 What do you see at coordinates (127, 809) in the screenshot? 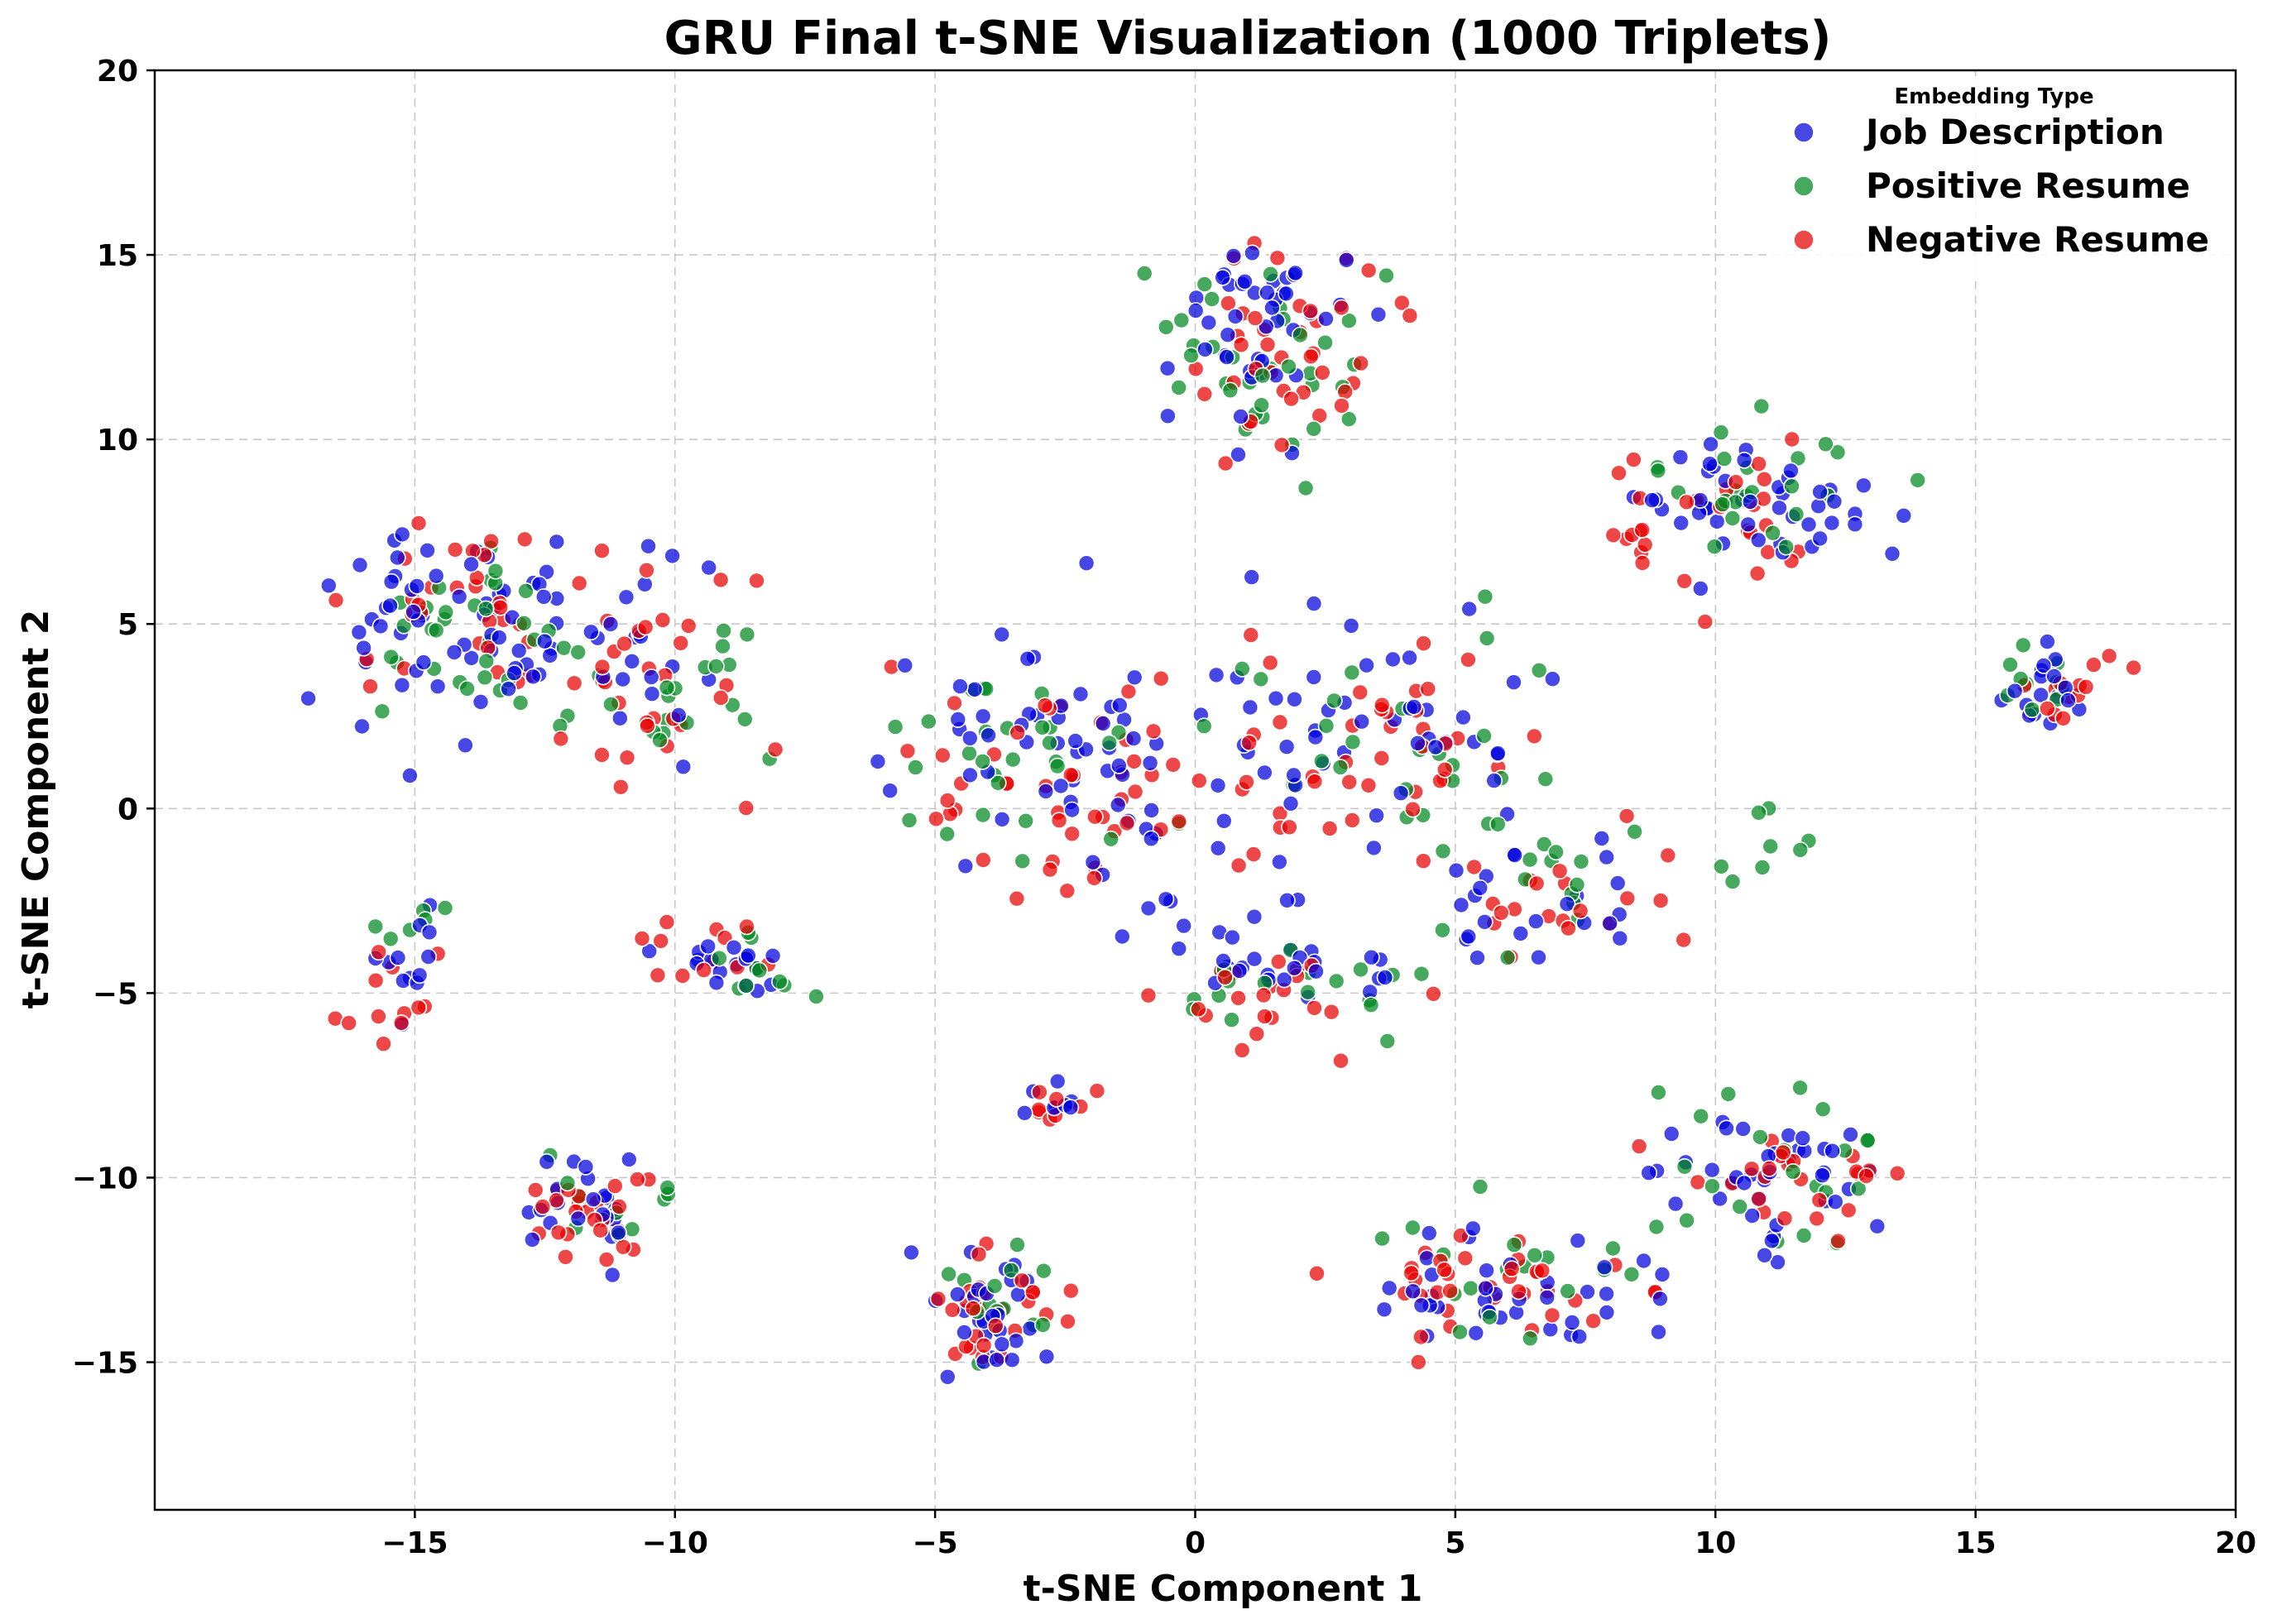
I see `y-tick-label: 0` at bounding box center [127, 809].